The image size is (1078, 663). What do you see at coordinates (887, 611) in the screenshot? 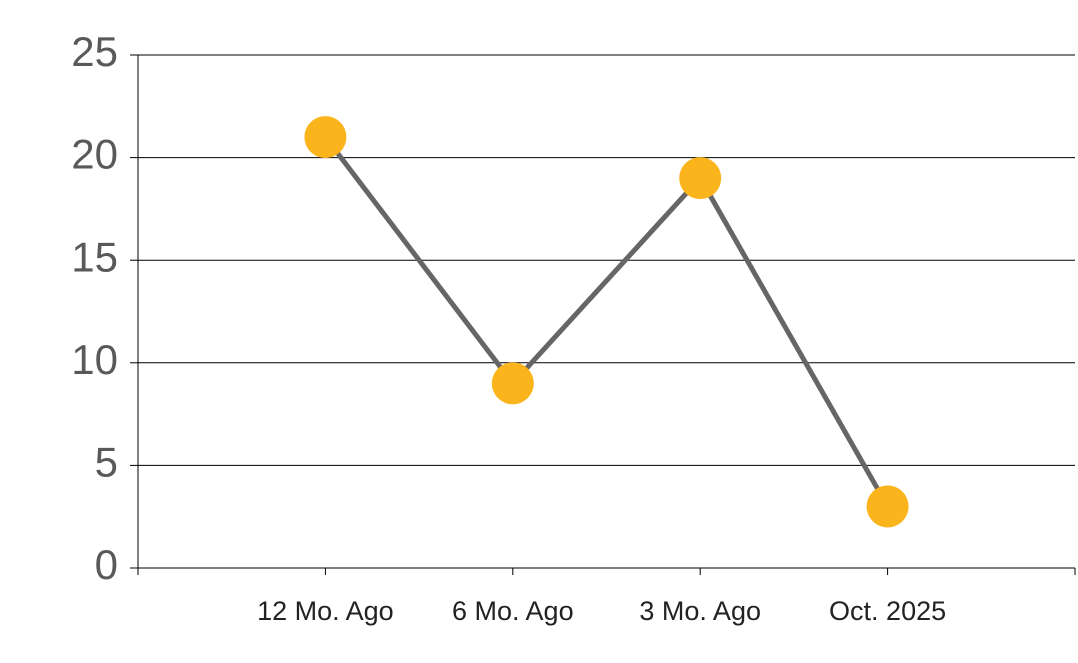
I see `x-tick-label: Oct. 2025` at bounding box center [887, 611].